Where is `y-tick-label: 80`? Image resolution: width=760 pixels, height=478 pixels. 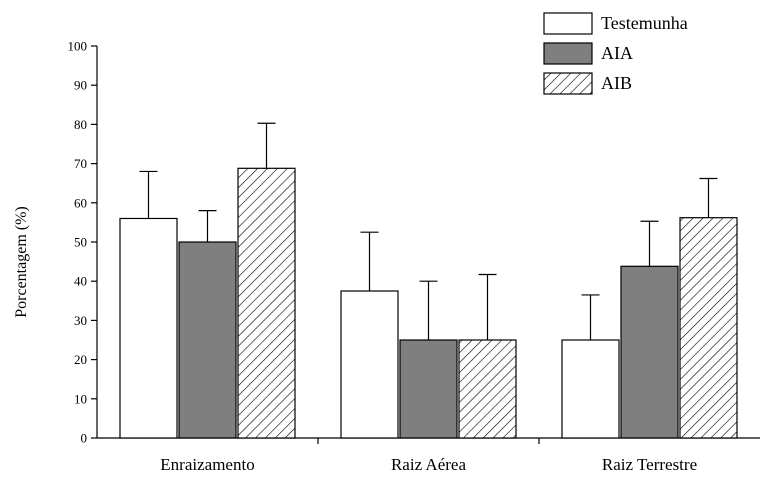 y-tick-label: 80 is located at coordinates (80, 124).